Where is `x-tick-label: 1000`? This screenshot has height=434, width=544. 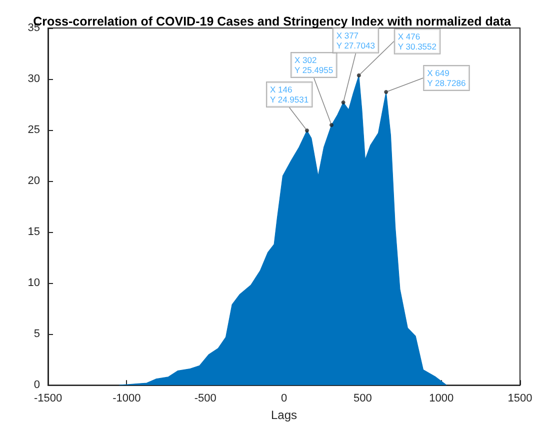 x-tick-label: 1000 is located at coordinates (441, 398).